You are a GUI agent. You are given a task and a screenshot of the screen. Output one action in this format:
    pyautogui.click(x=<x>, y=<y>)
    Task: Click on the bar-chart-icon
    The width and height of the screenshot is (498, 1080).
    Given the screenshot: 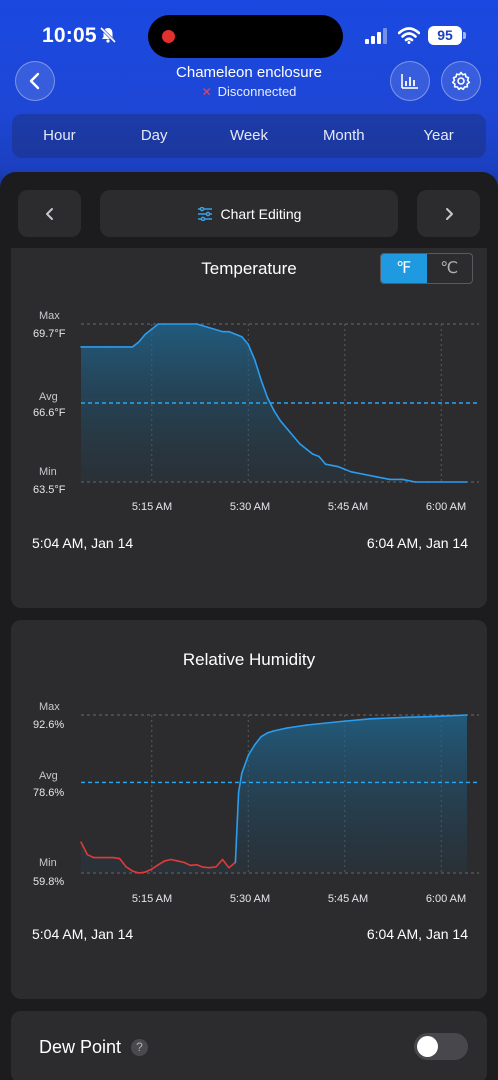 What is the action you would take?
    pyautogui.click(x=409, y=81)
    